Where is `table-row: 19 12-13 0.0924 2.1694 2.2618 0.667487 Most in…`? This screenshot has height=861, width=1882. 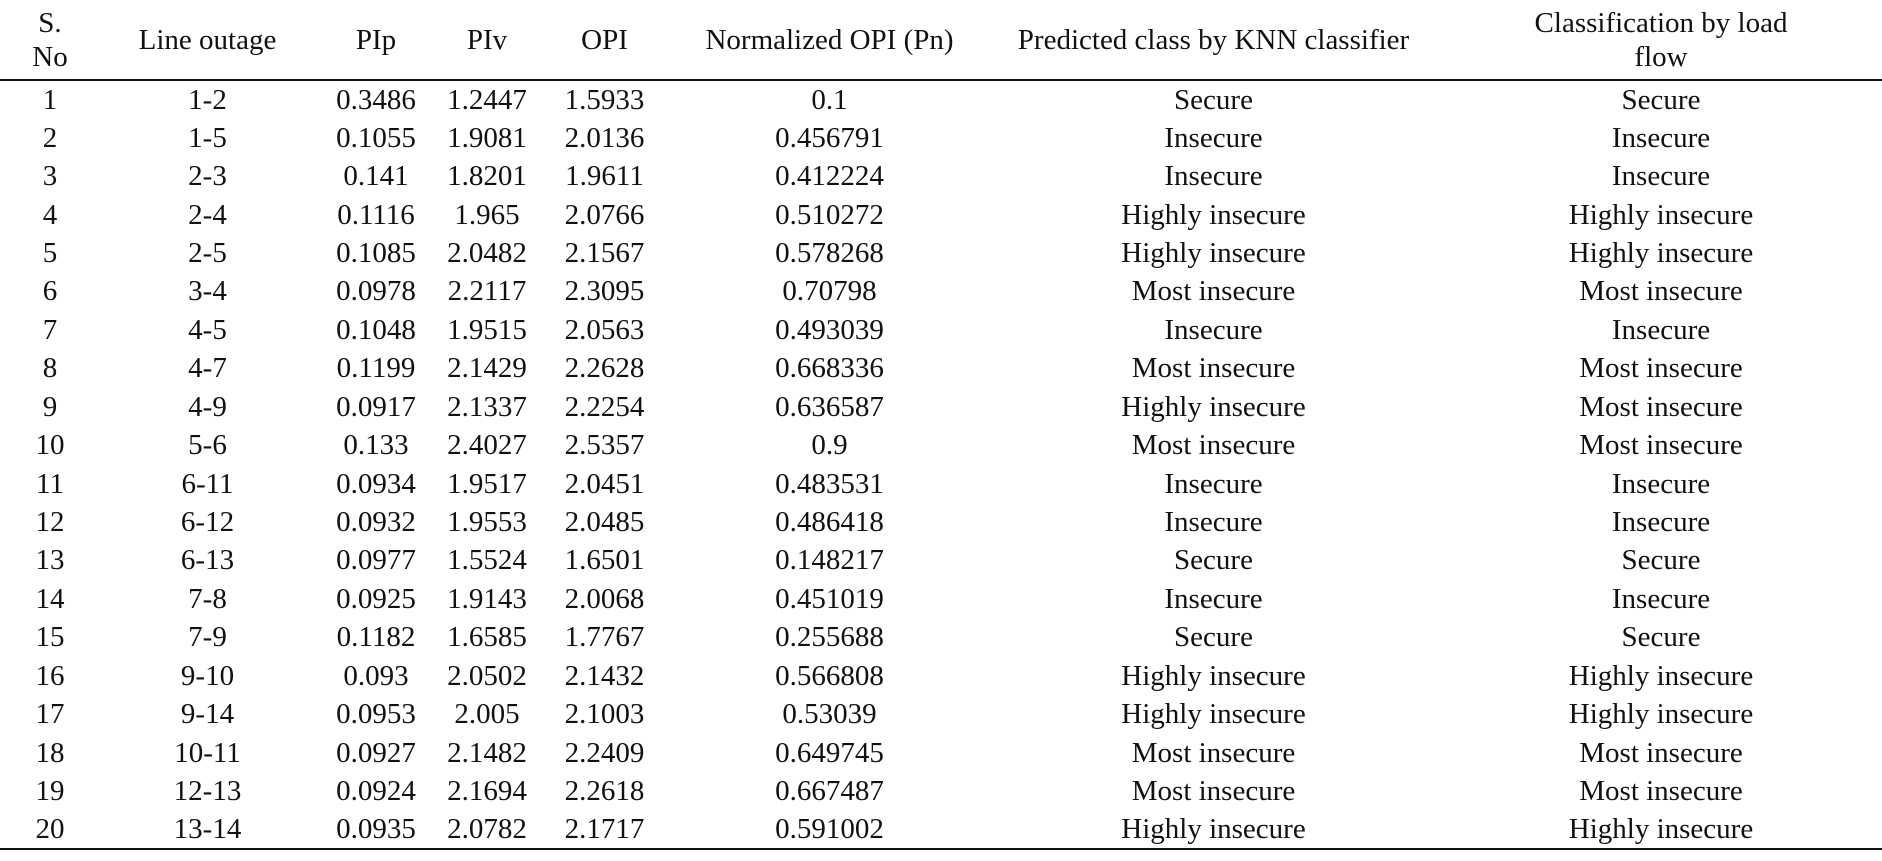 table-row: 19 12-13 0.0924 2.1694 2.2618 0.667487 Most in… is located at coordinates (941, 791).